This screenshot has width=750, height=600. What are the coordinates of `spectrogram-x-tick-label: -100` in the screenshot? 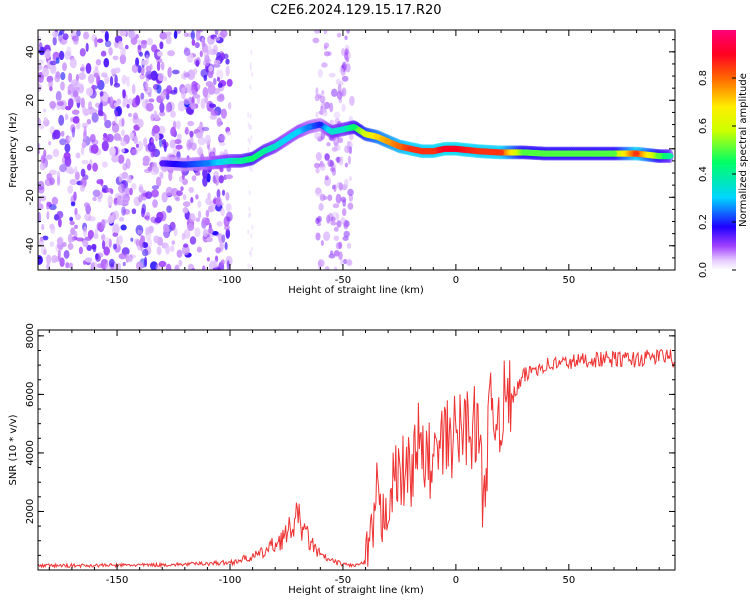 It's located at (230, 280).